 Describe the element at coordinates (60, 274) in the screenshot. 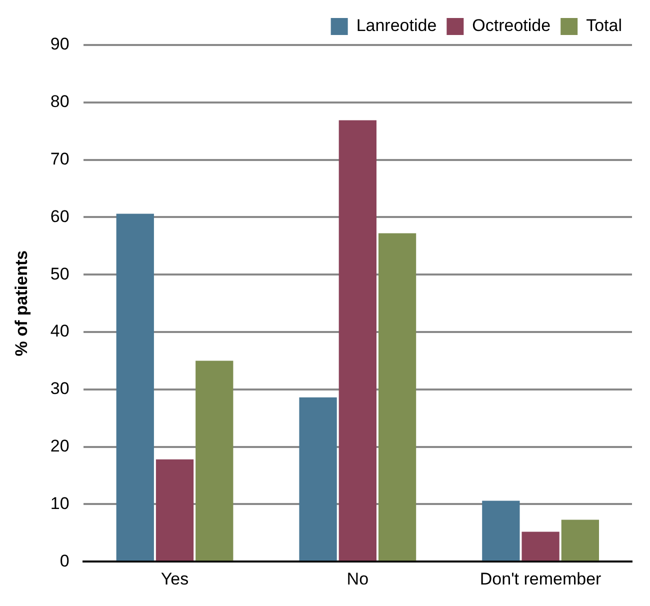

I see `y-tick-label: 50` at that location.